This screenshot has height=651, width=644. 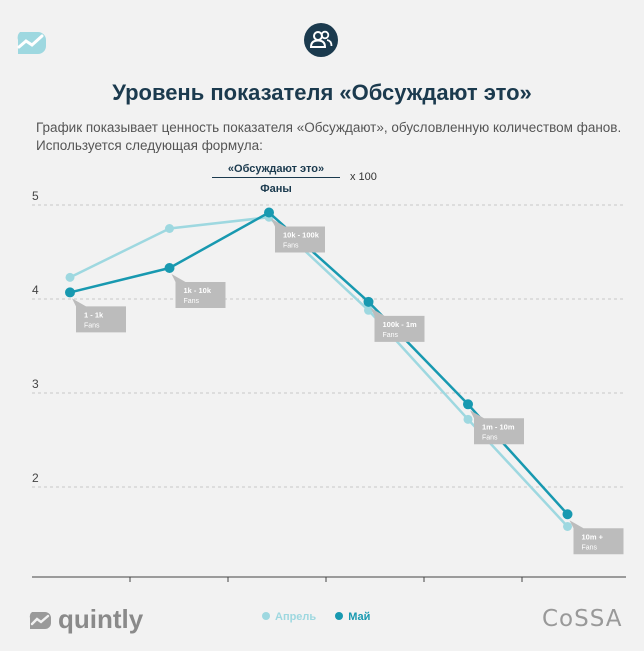 I want to click on category-label-1: 1k - 10k Fans, so click(x=198, y=290).